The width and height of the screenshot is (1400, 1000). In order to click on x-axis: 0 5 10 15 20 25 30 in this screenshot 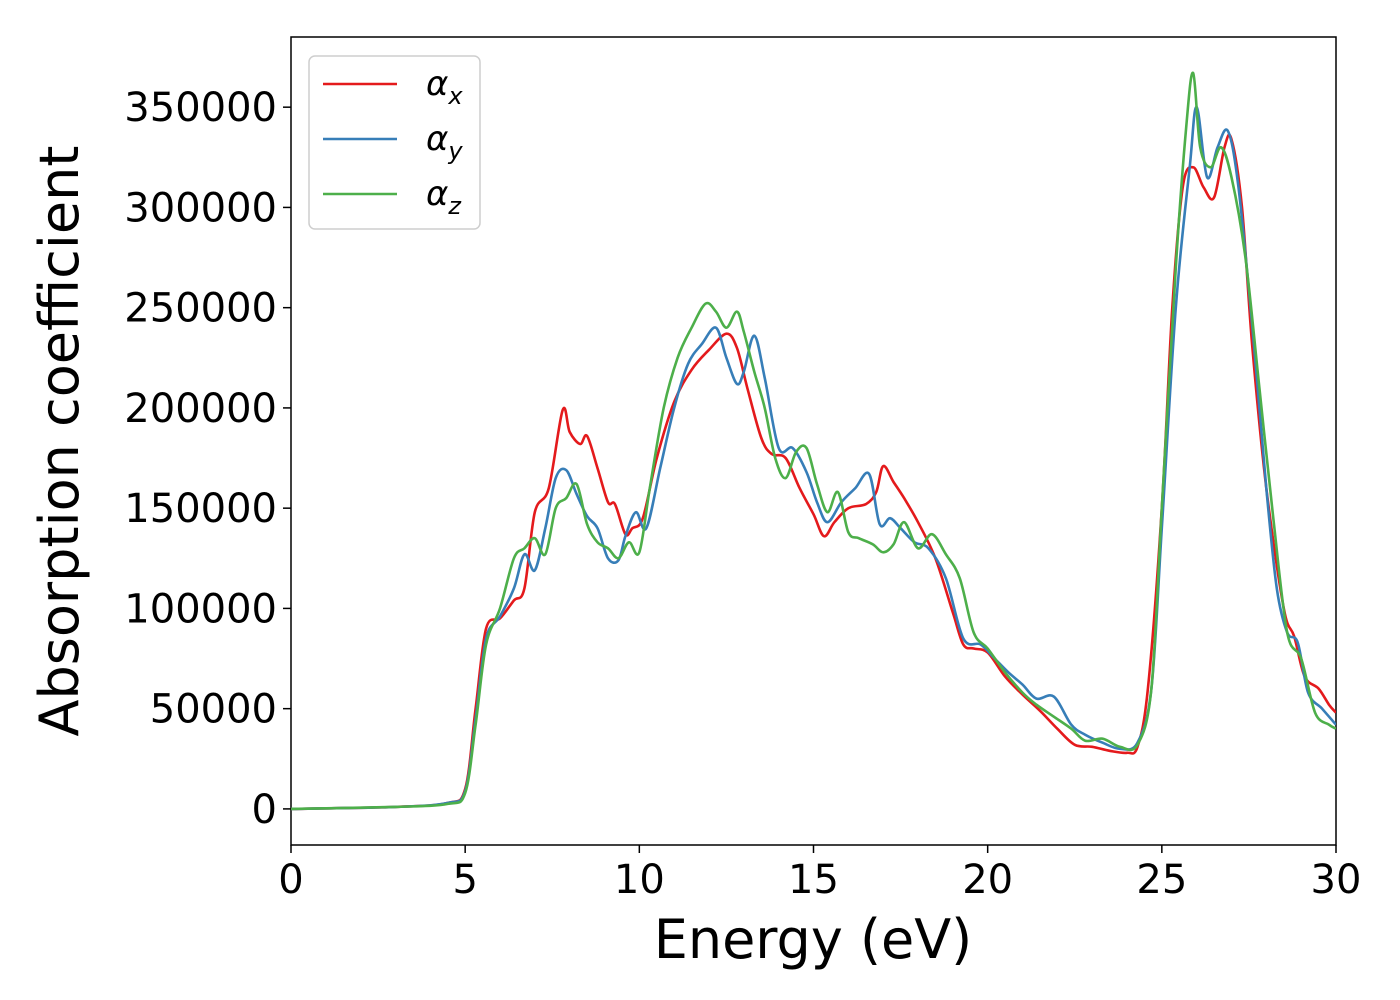, I will do `click(819, 874)`.